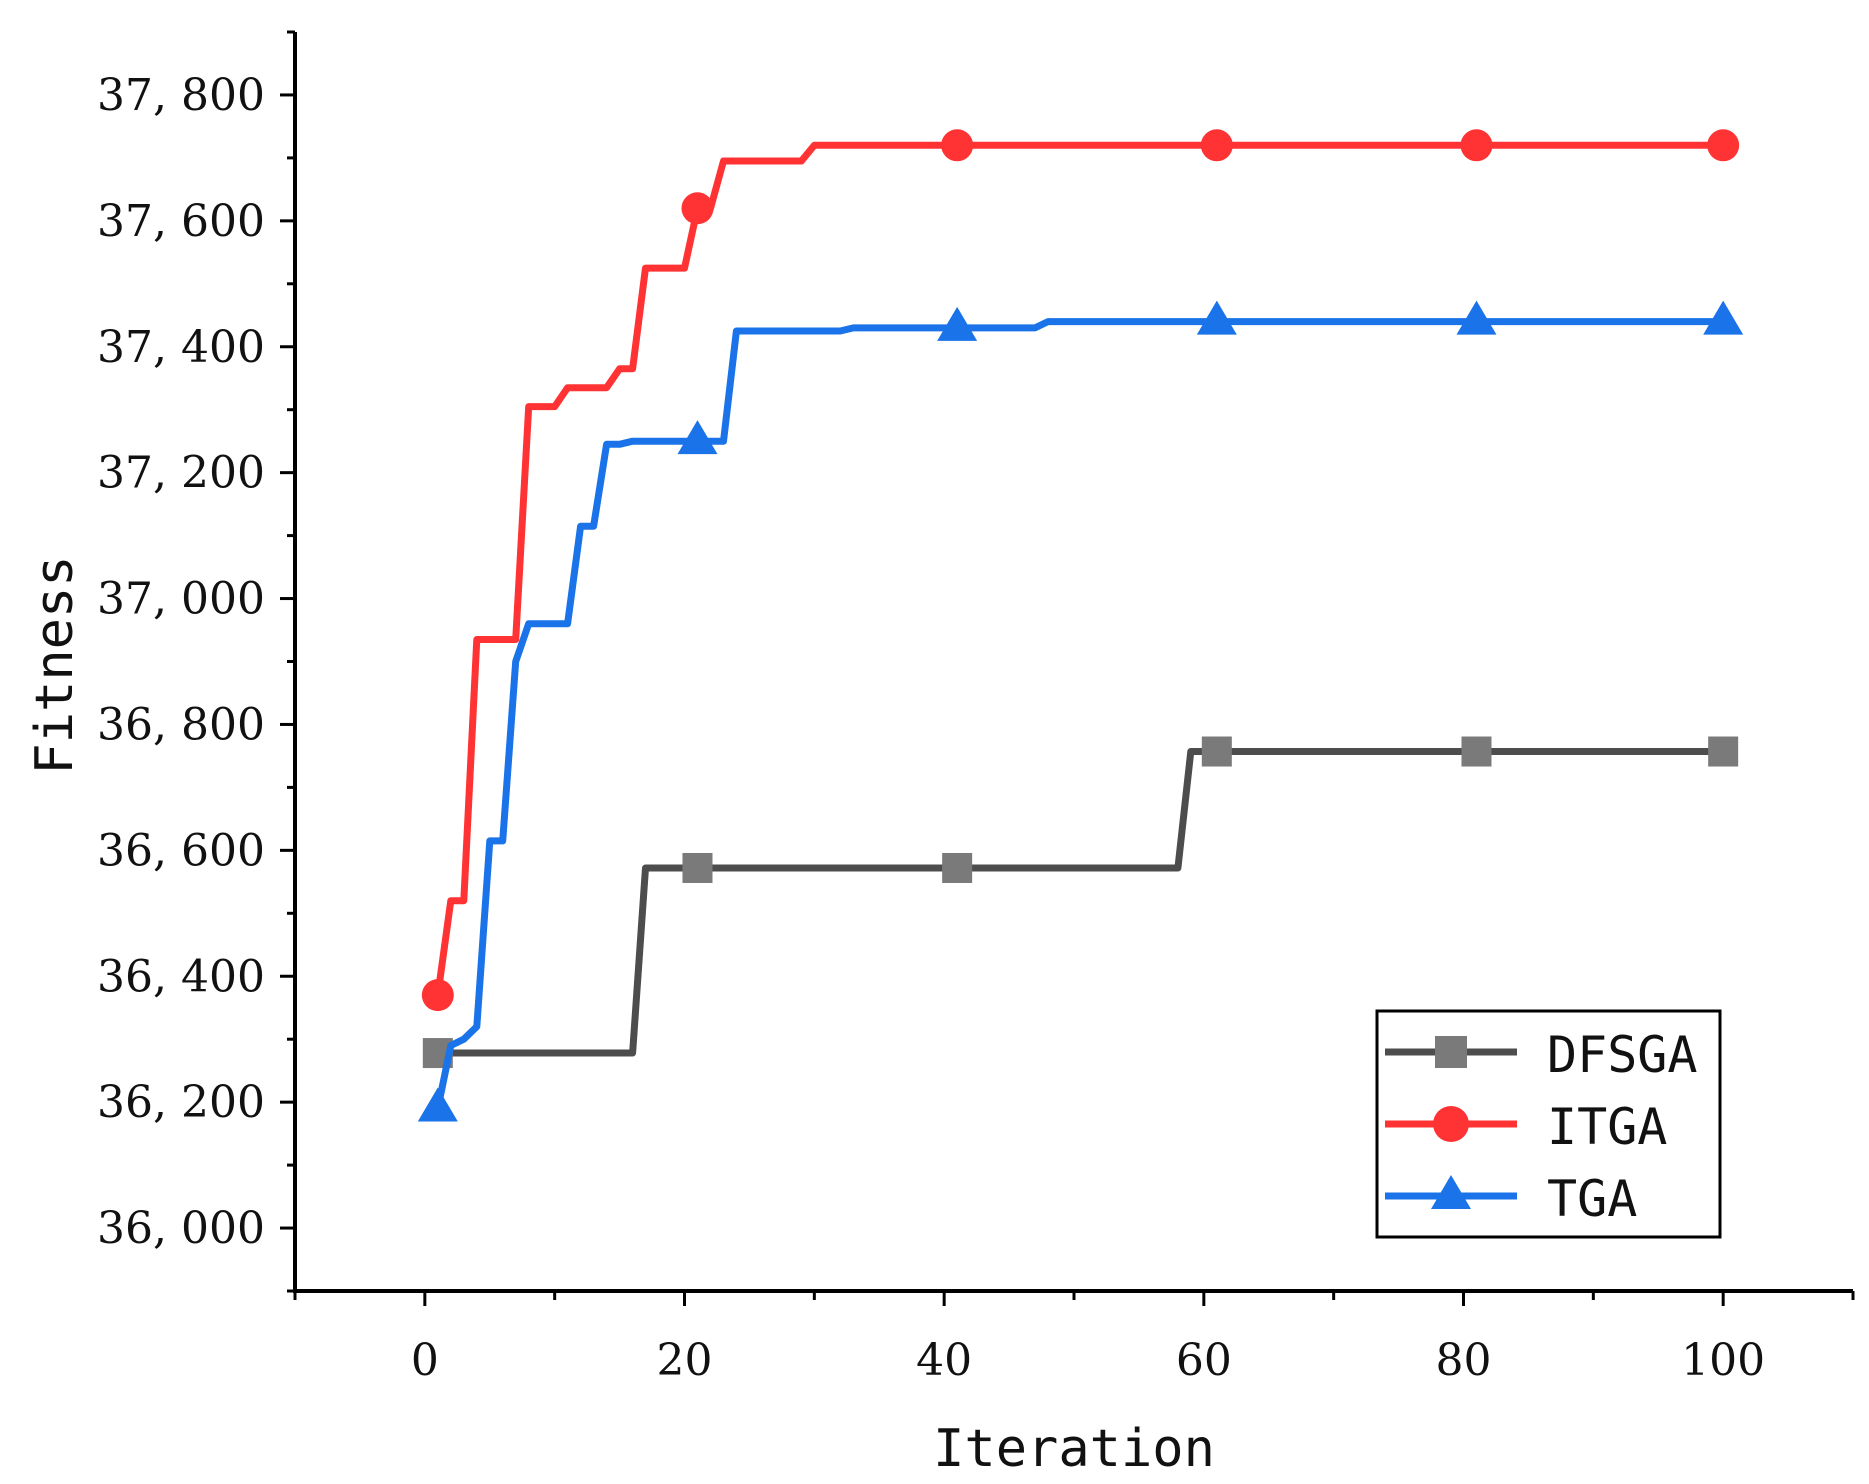 The width and height of the screenshot is (1869, 1484). Describe the element at coordinates (1541, 1055) in the screenshot. I see `legend-entry-dfsga: DFSGA` at that location.